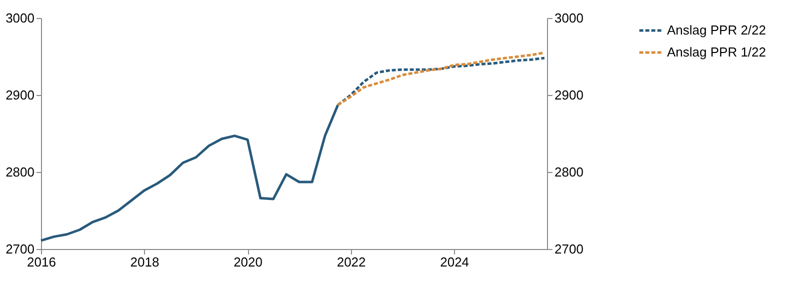  I want to click on y-tick-label: 3000, so click(20, 18).